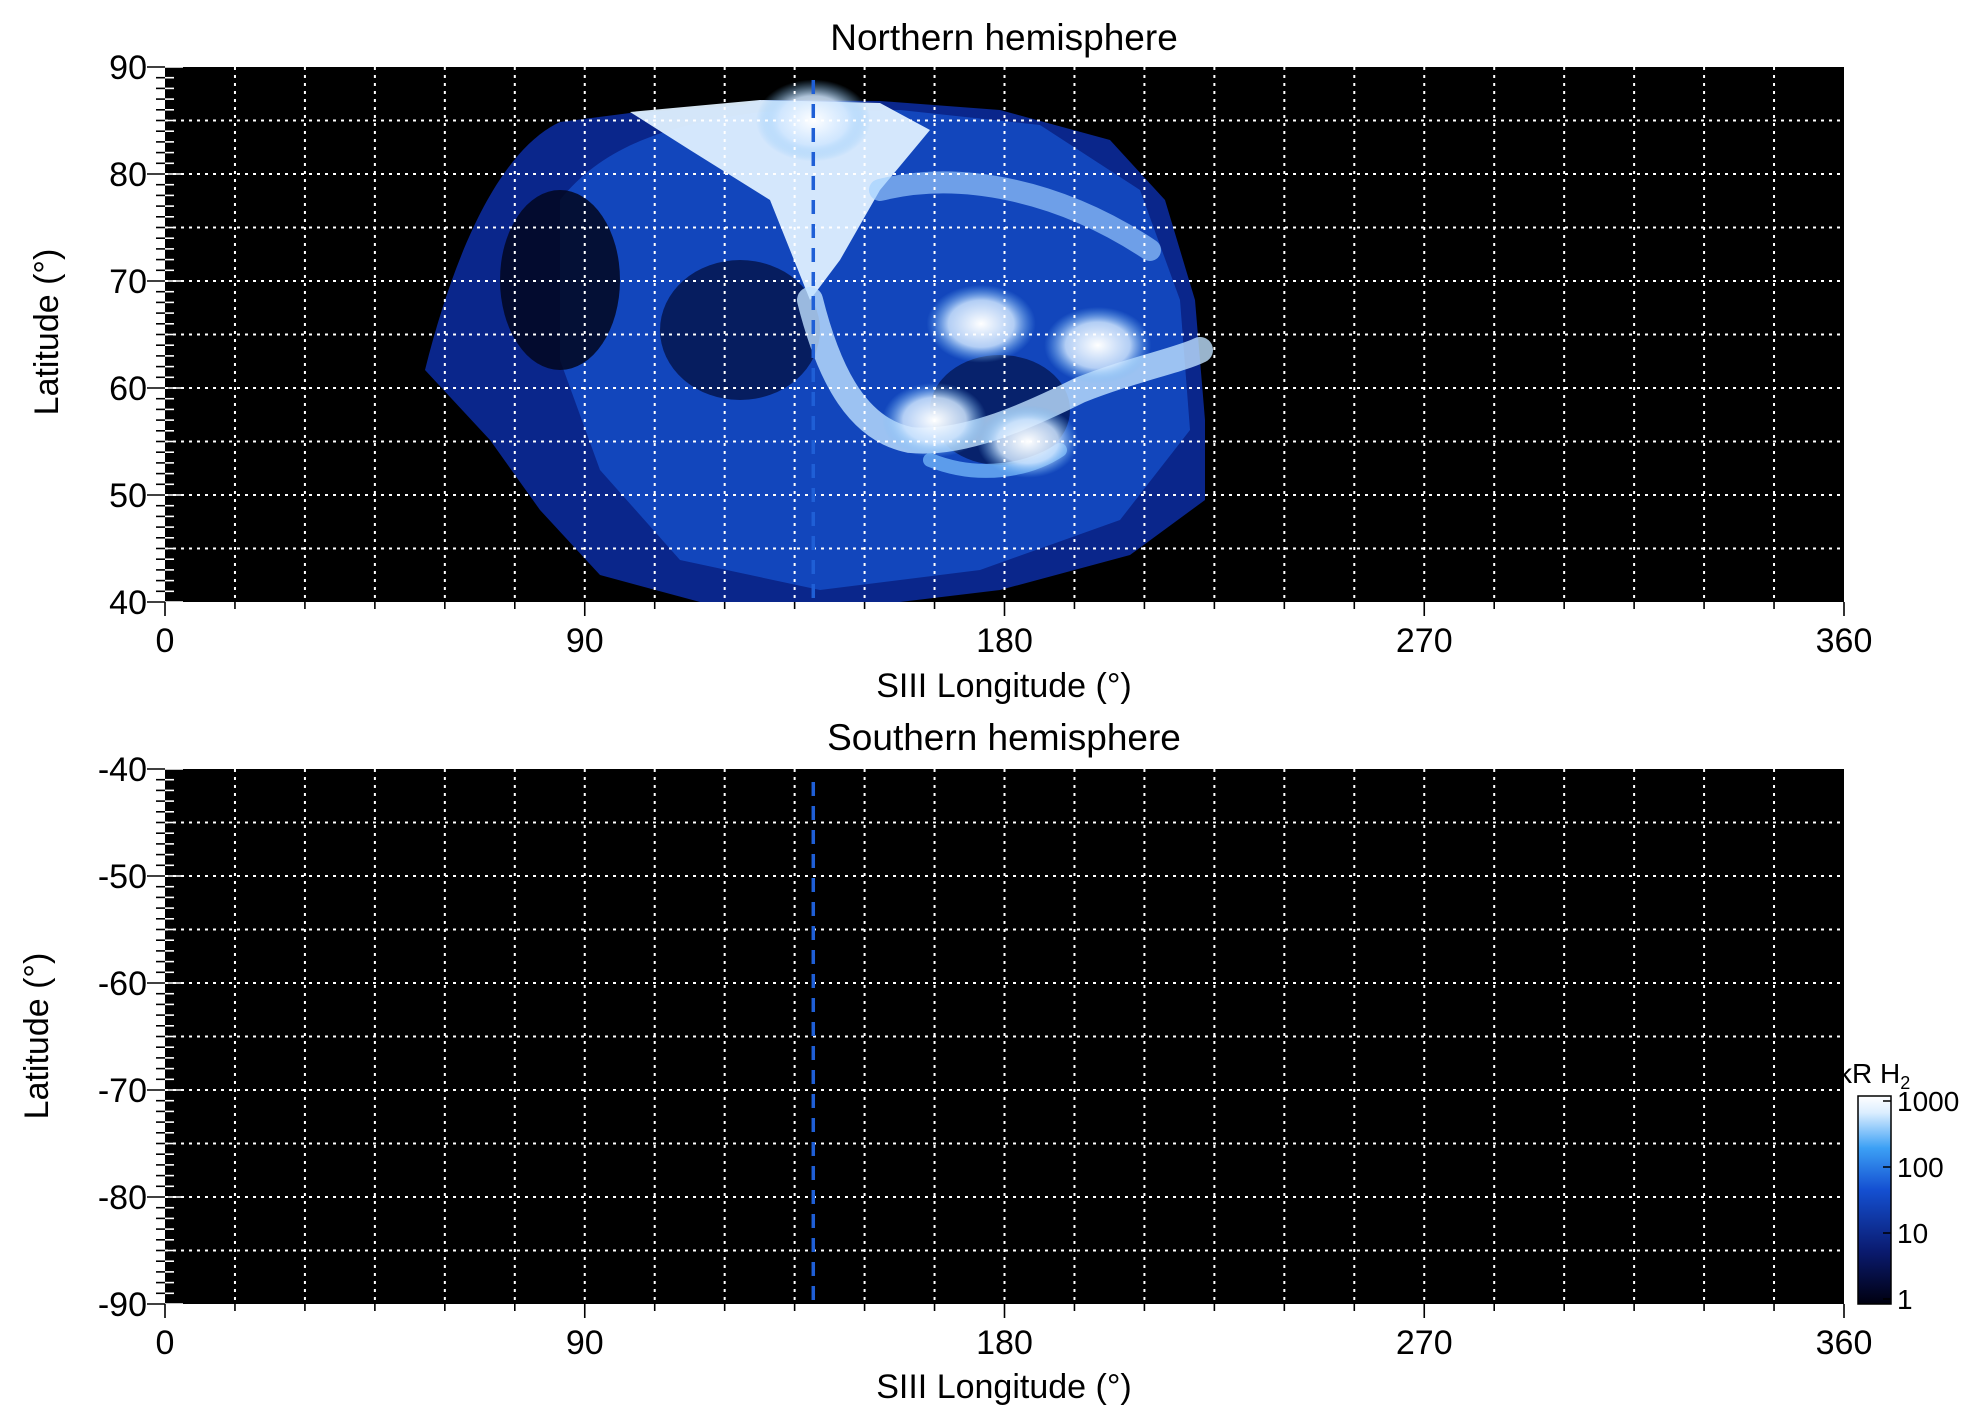 This screenshot has width=1983, height=1423. I want to click on south-y-tick-label: -40, so click(122, 770).